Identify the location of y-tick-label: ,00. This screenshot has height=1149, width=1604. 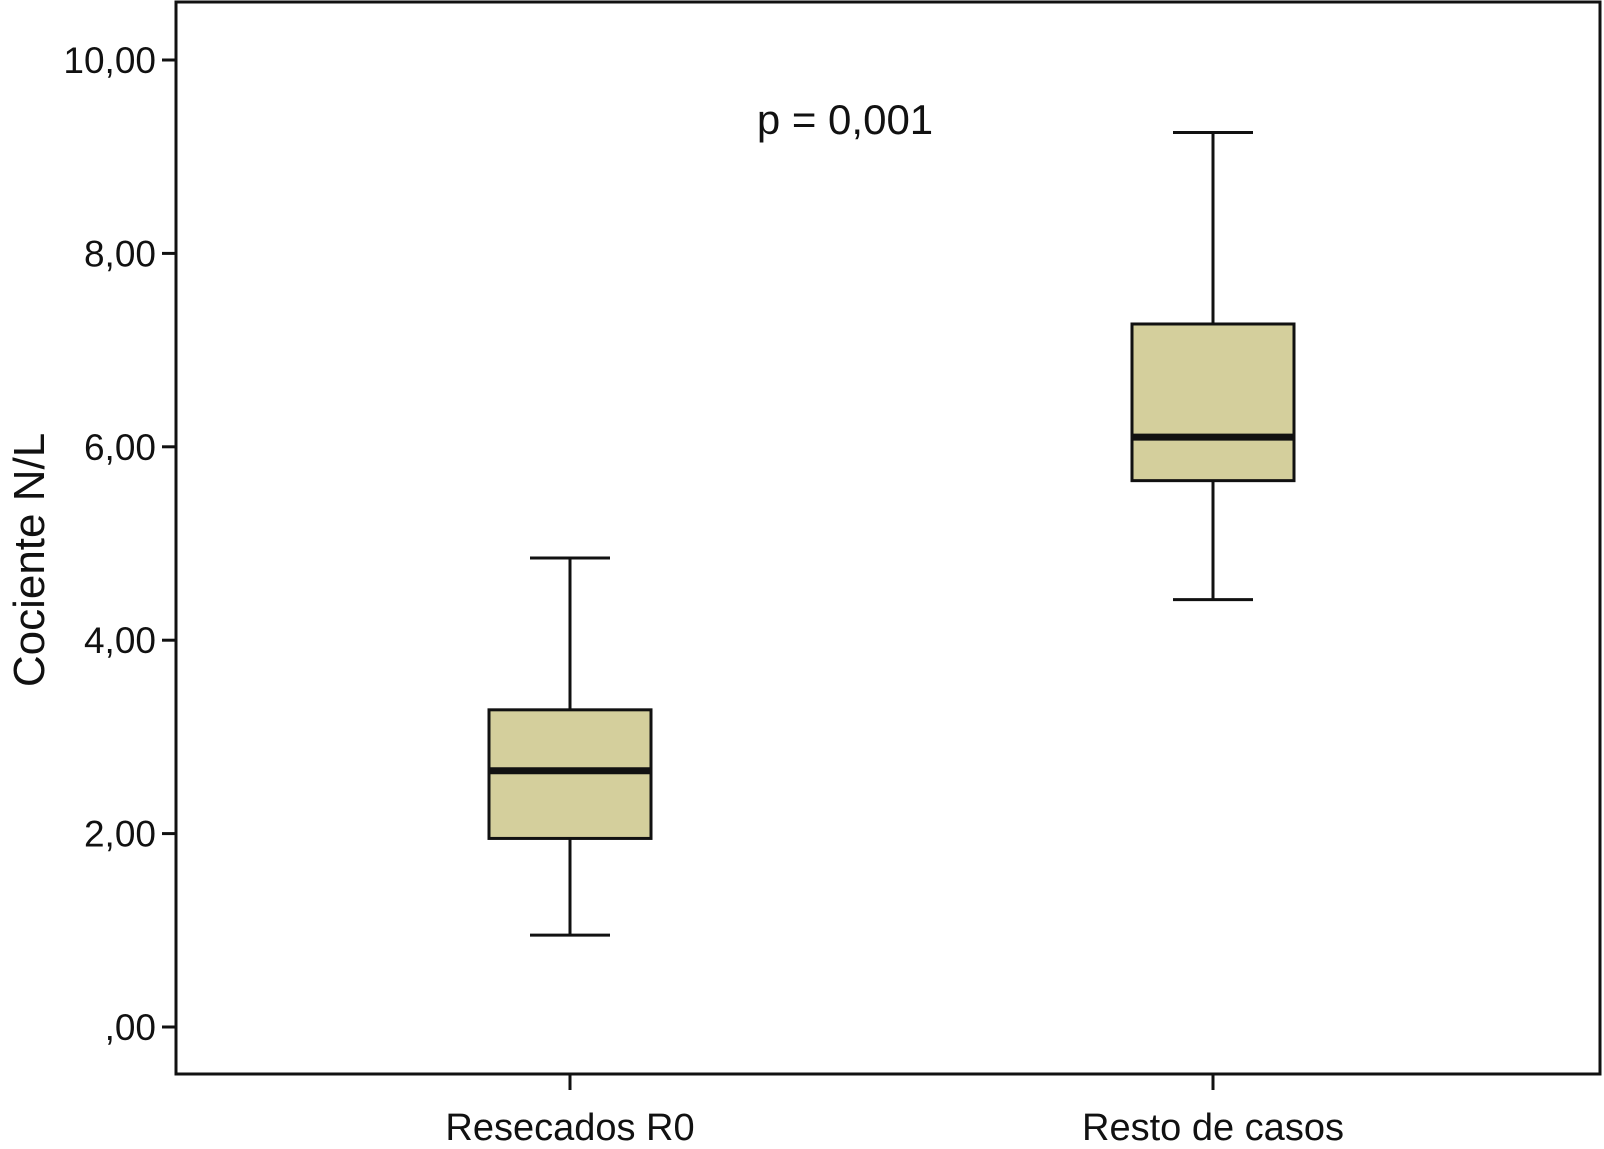
(130, 1027).